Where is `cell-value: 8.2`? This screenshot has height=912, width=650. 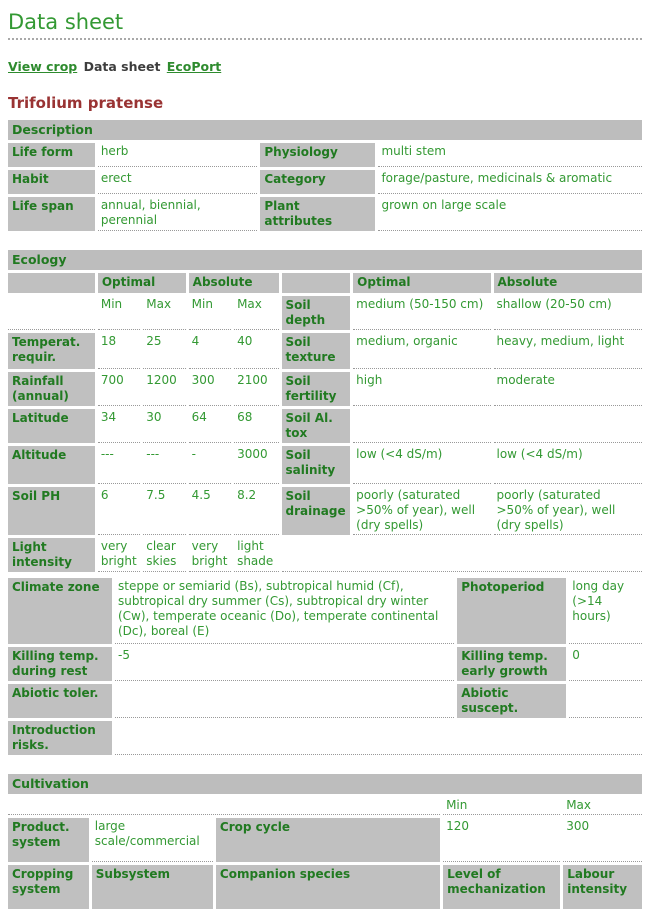 cell-value: 8.2 is located at coordinates (256, 511).